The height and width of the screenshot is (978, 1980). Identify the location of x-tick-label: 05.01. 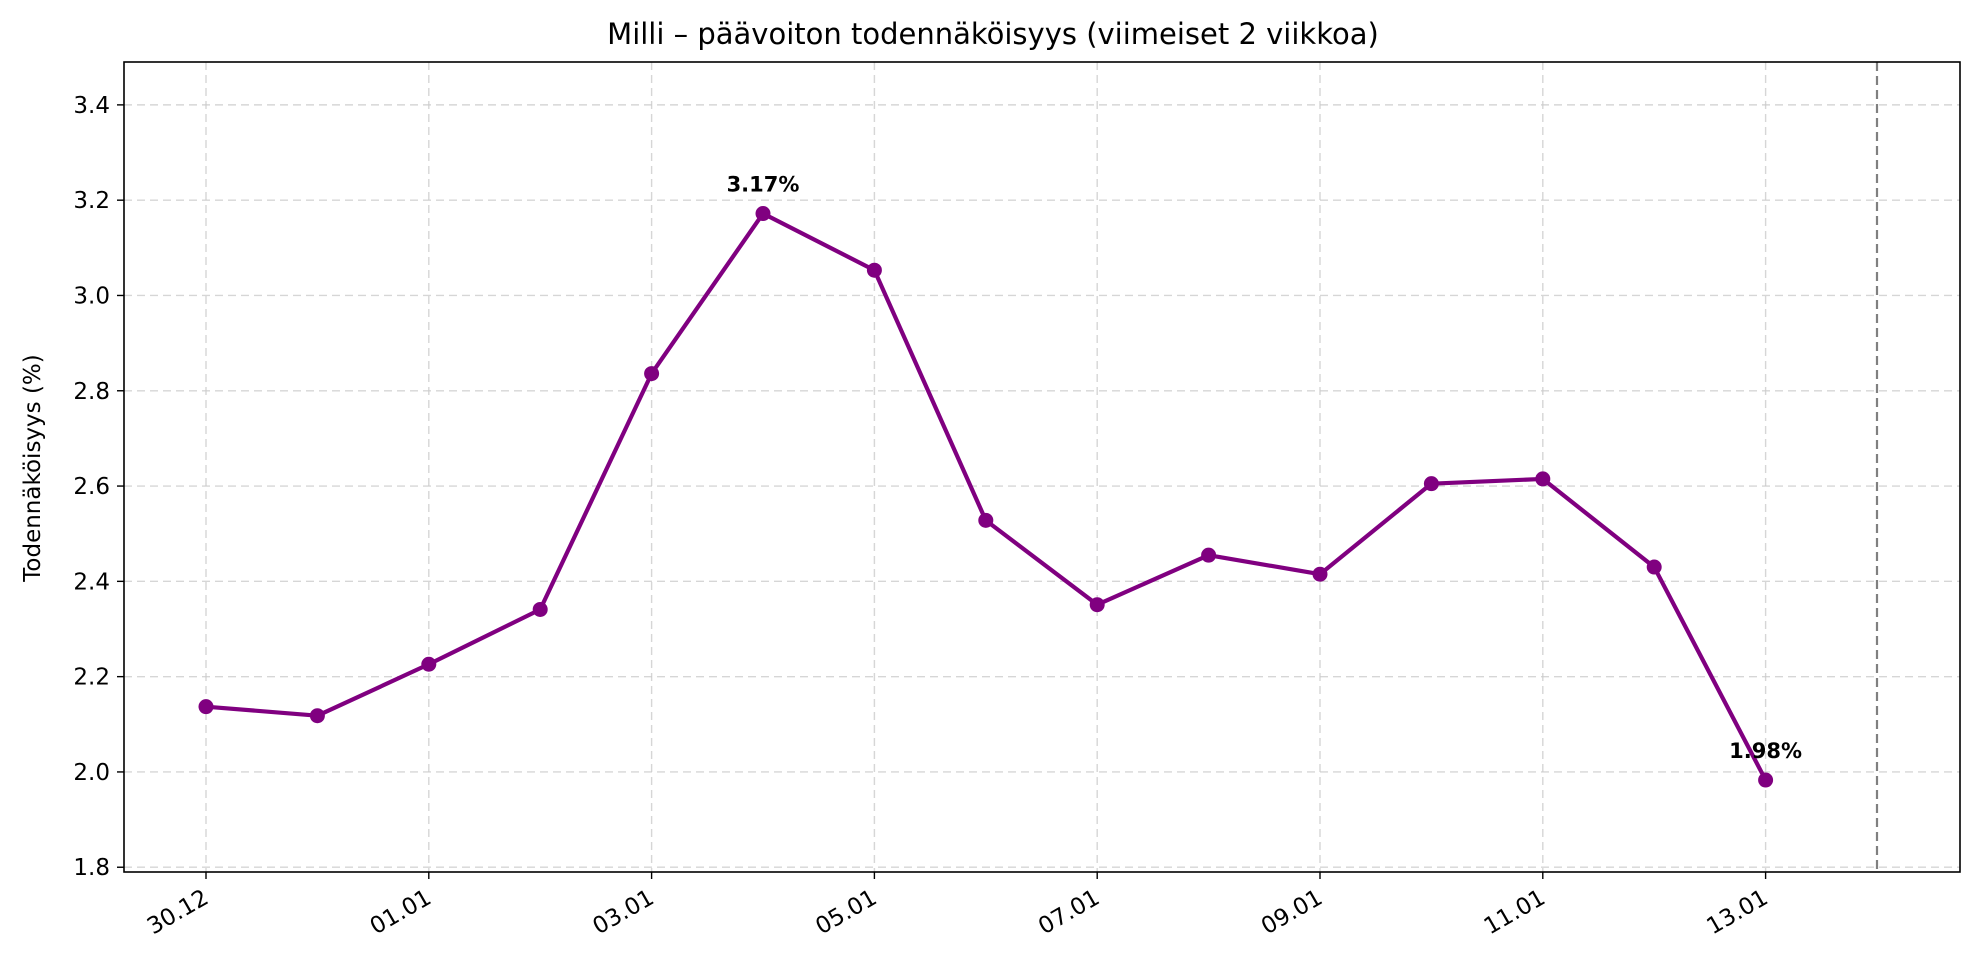
(846, 912).